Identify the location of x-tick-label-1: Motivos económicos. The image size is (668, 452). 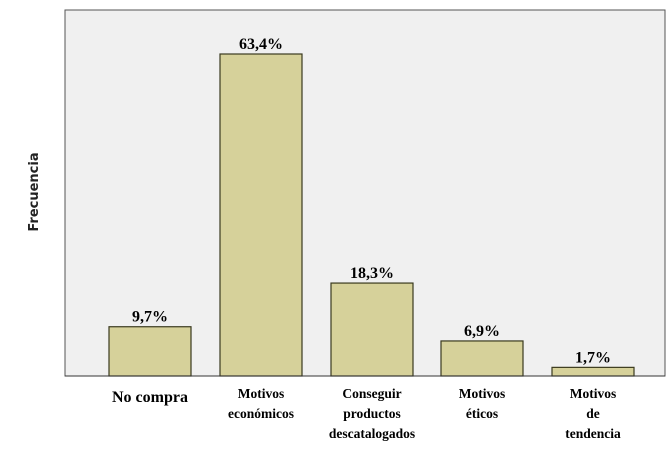
(261, 403).